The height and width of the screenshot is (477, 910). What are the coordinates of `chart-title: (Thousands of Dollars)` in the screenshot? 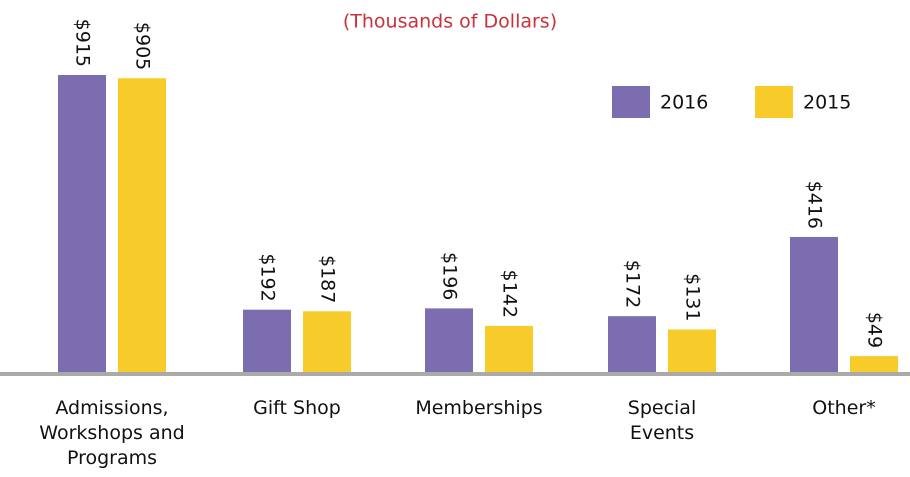 It's located at (450, 22).